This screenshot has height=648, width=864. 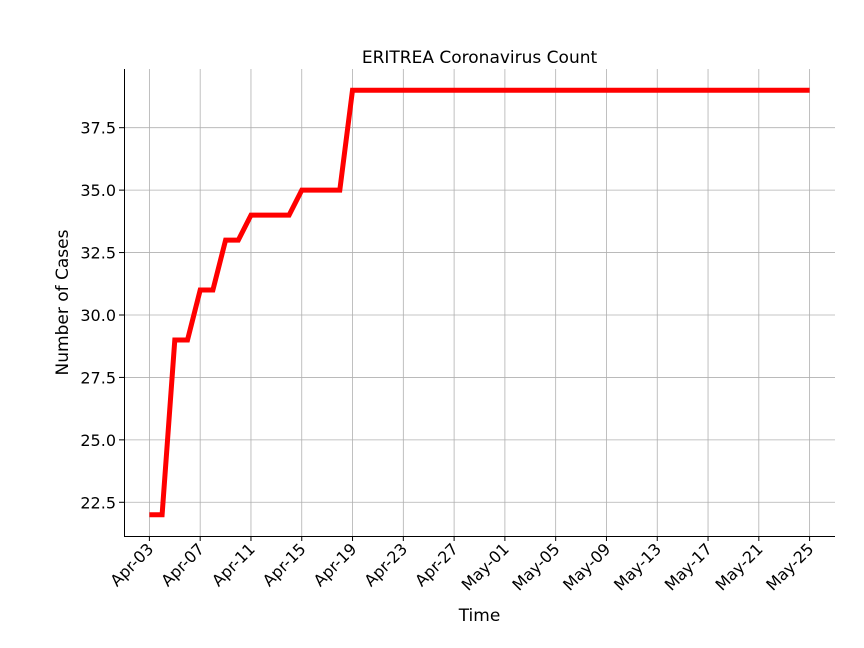 What do you see at coordinates (98, 190) in the screenshot?
I see `y-tick-label: 35.0` at bounding box center [98, 190].